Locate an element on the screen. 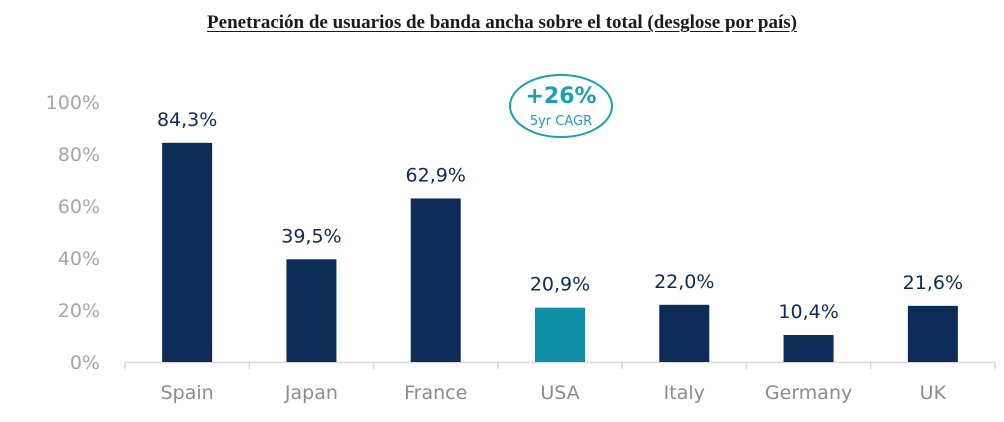 The width and height of the screenshot is (1004, 422). cagr-callout-ellipse is located at coordinates (561, 106).